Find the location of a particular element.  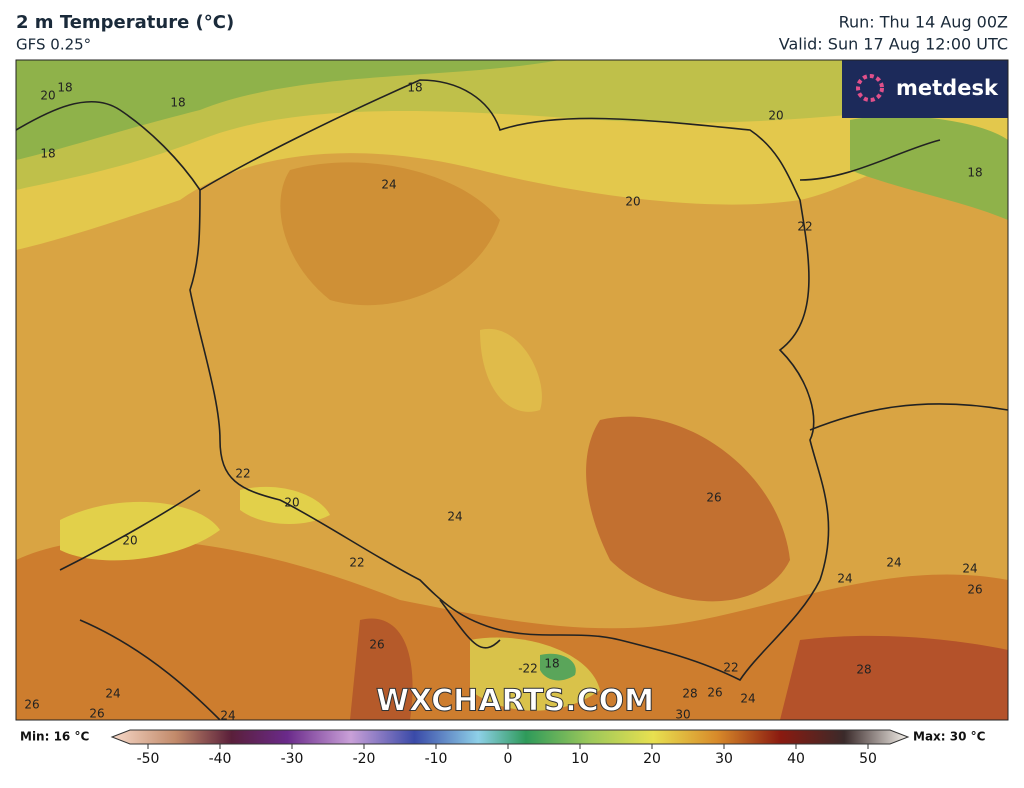

colorbar-tick-label: -30 is located at coordinates (292, 759).